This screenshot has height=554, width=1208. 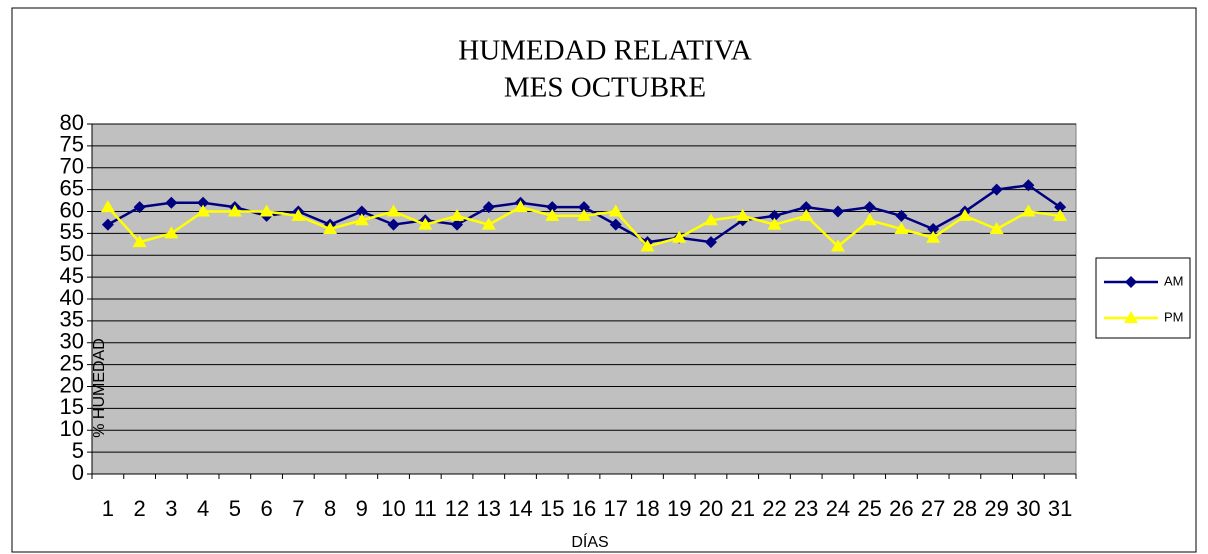 I want to click on x-tick-label: 13, so click(x=489, y=508).